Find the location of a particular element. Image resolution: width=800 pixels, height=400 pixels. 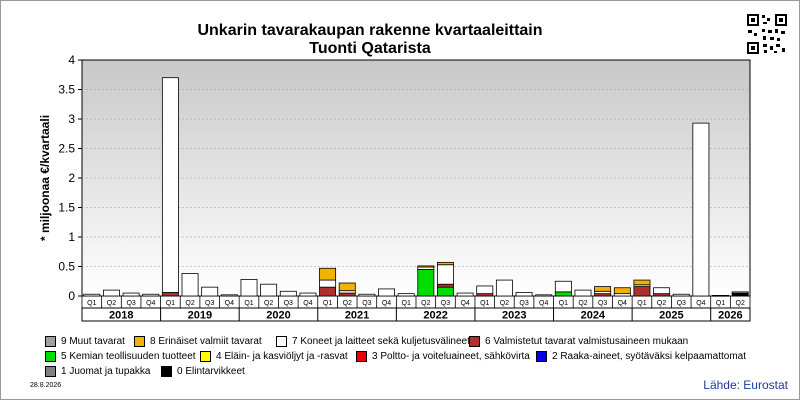

y-tick-label: 3.5 is located at coordinates (66, 90).